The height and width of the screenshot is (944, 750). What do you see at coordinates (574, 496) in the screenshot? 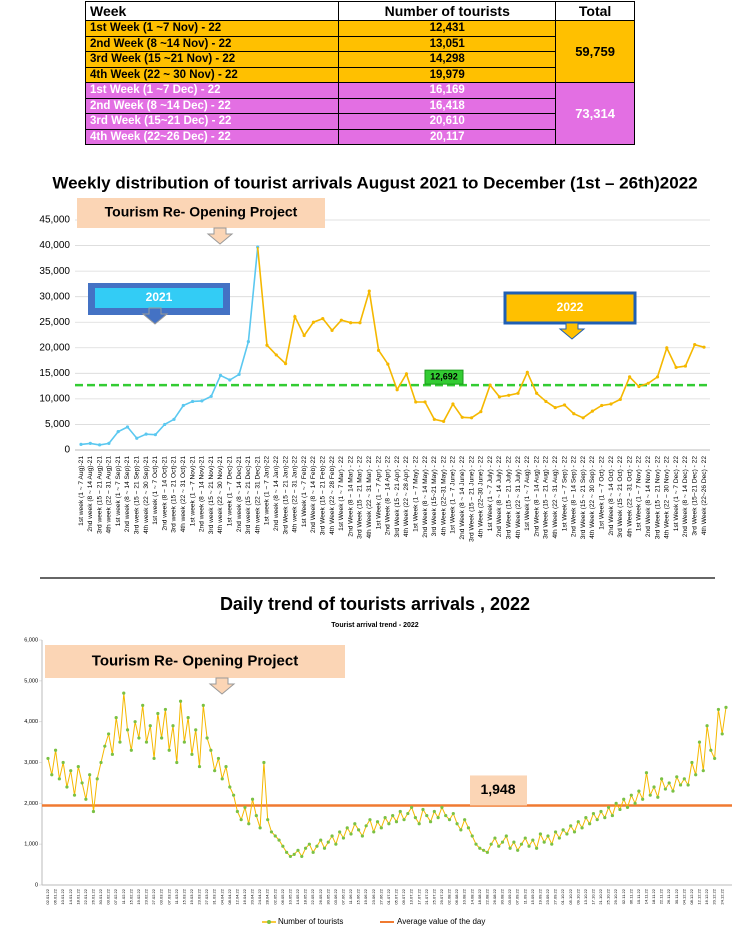
I see `x-tick-label: 2nd Week (8 ~ 14 Sep) - 22` at bounding box center [574, 496].